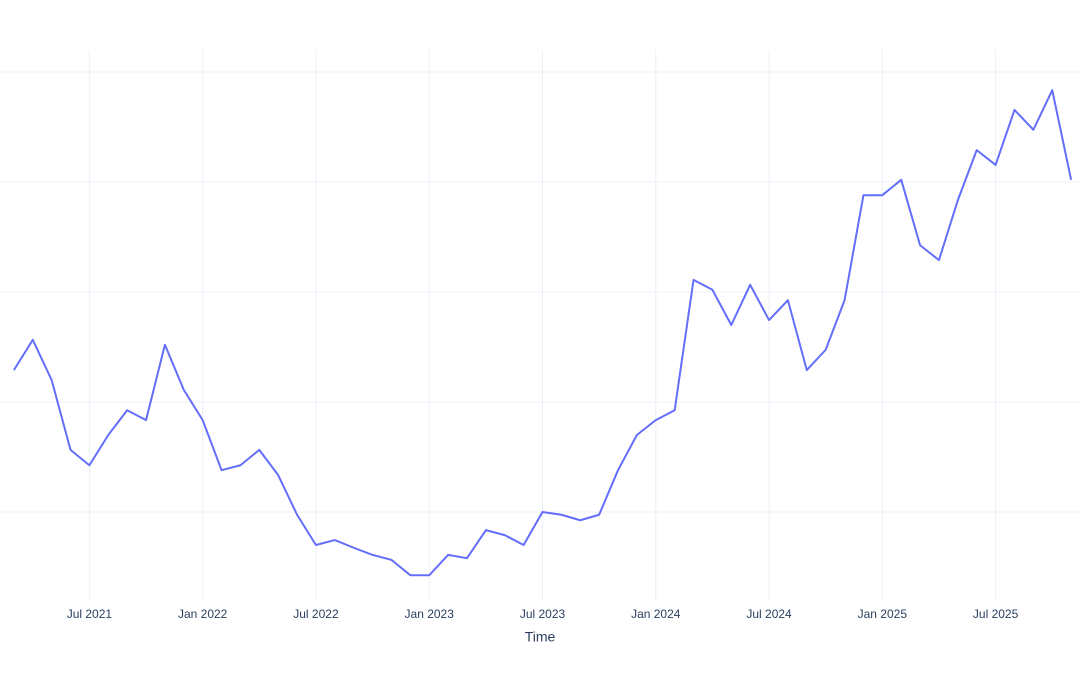 The height and width of the screenshot is (675, 1080). What do you see at coordinates (316, 614) in the screenshot?
I see `x-tick-label: Jul 2022` at bounding box center [316, 614].